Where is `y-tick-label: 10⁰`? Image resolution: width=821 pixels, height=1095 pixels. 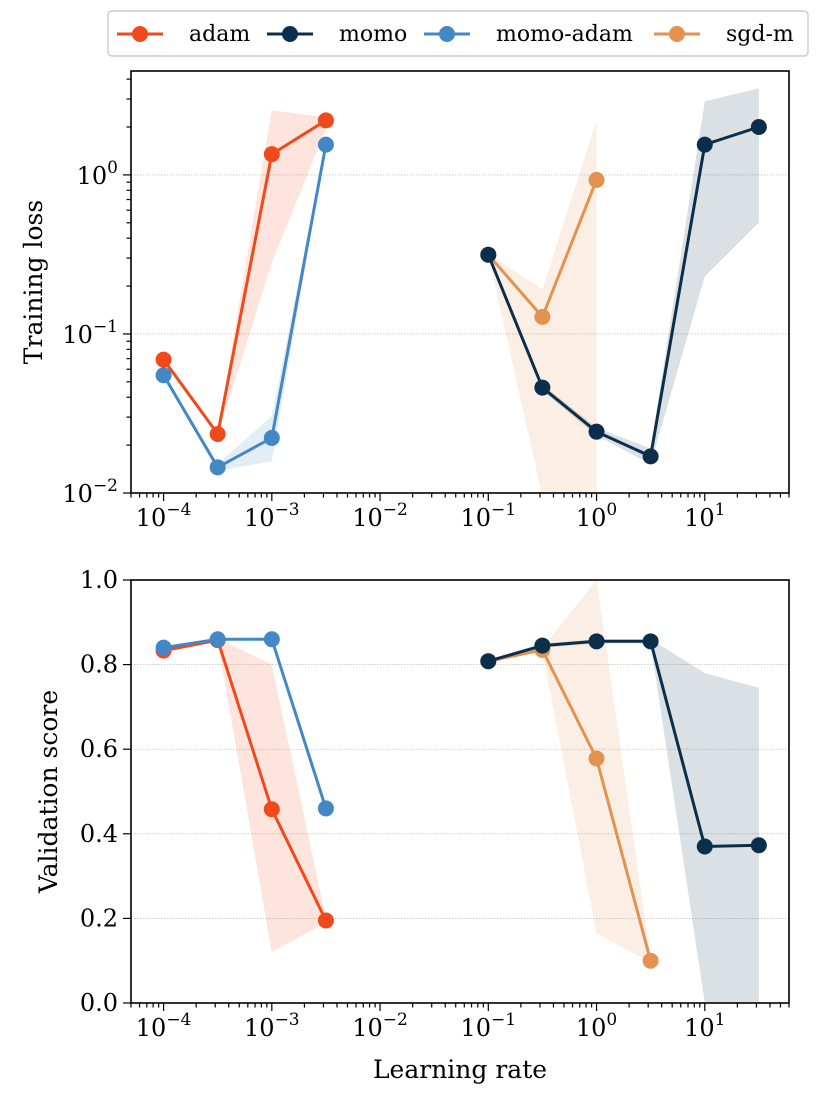
y-tick-label: 10⁰ is located at coordinates (97, 174).